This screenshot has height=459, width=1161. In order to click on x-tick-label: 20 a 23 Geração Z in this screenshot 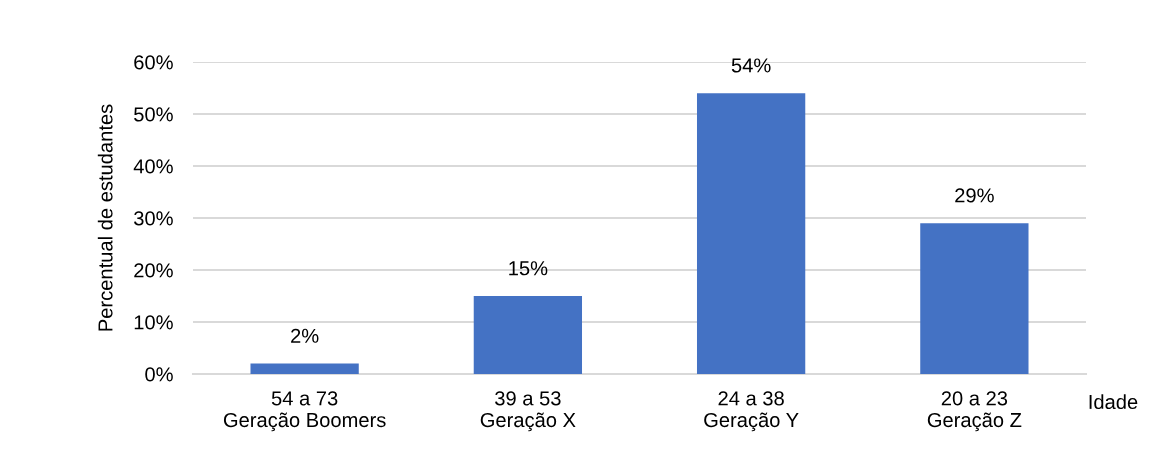, I will do `click(974, 411)`.